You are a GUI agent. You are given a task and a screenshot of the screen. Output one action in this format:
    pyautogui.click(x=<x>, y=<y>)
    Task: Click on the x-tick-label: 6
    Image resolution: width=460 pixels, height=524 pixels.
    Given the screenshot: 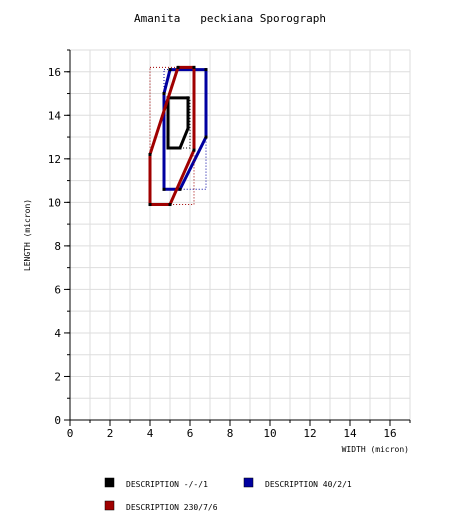 What is the action you would take?
    pyautogui.click(x=190, y=433)
    